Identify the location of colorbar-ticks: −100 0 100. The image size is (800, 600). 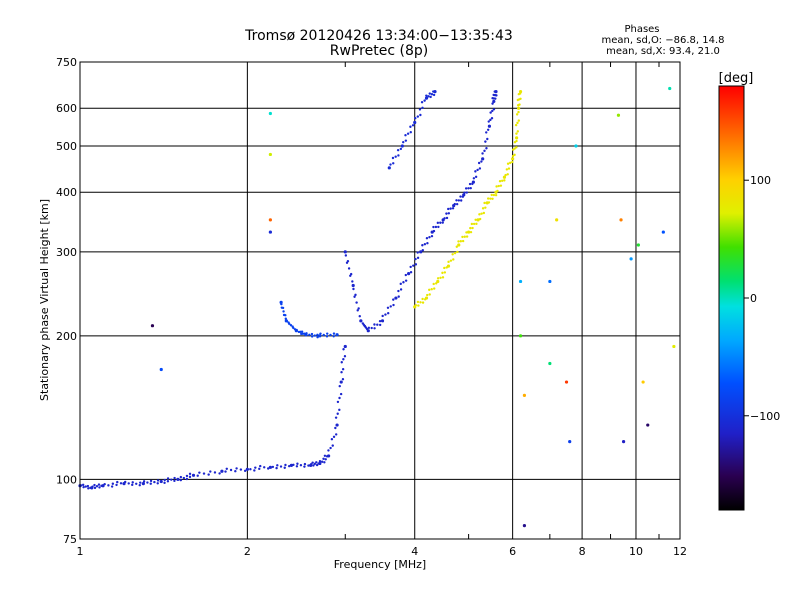
(762, 298).